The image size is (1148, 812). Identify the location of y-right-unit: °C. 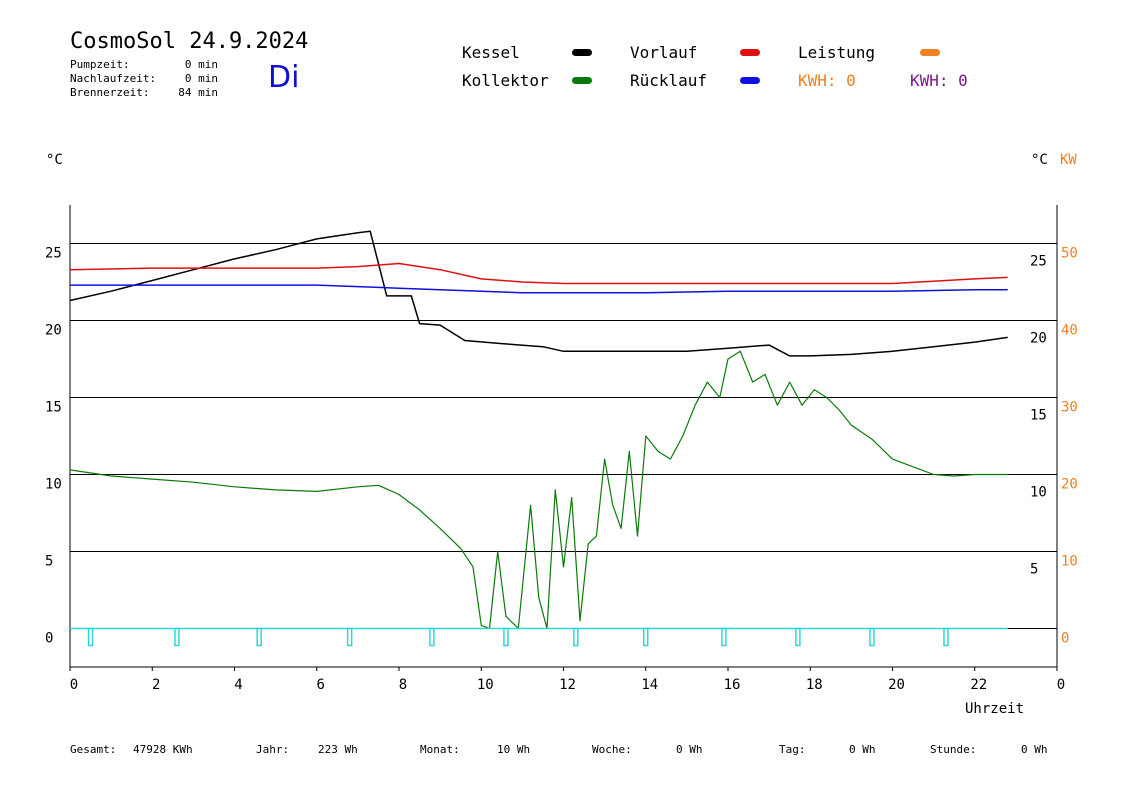
(1039, 160).